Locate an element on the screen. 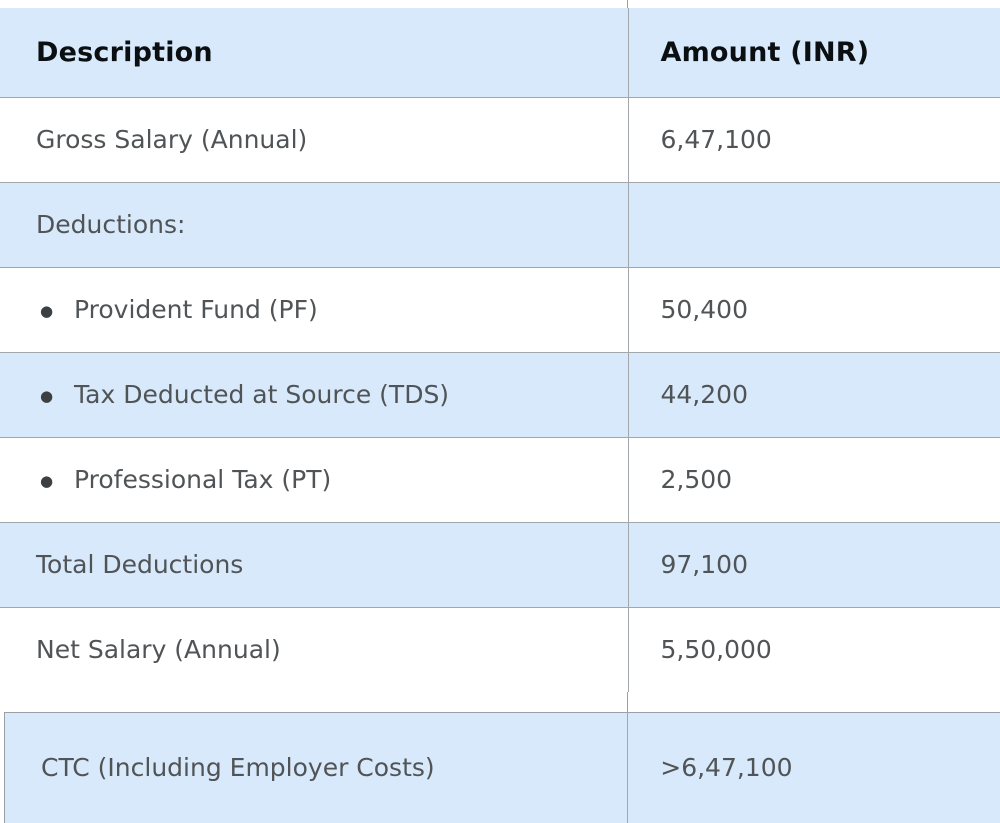  description-cell: Net Salary (Annual) is located at coordinates (314, 649).